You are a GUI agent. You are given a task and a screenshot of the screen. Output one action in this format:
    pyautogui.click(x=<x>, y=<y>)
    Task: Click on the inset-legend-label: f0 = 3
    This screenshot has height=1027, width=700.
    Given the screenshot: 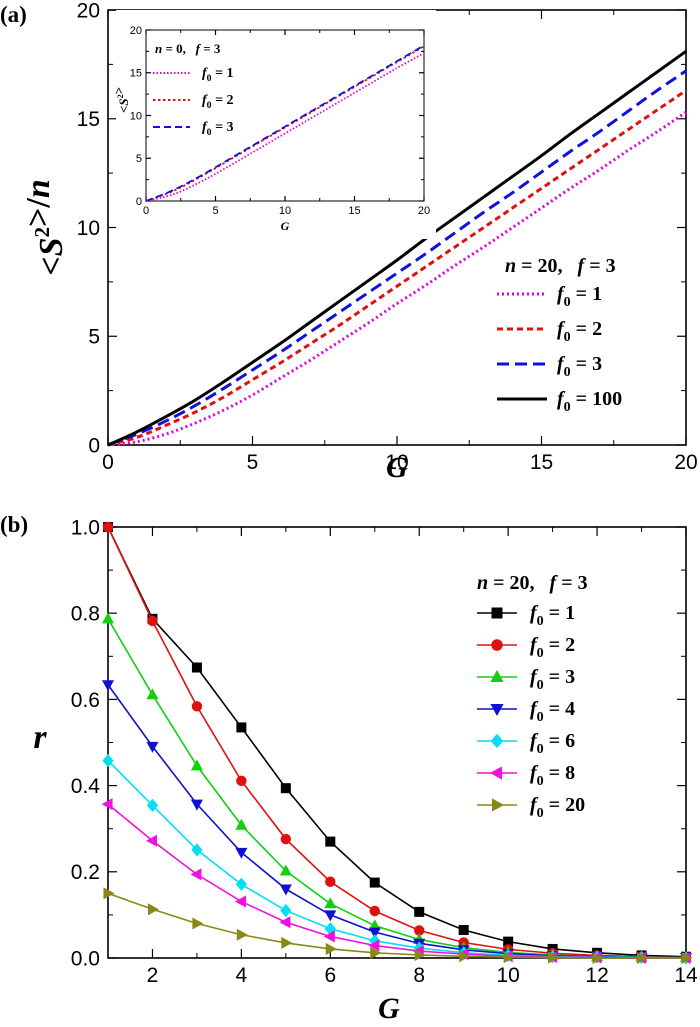 What is the action you would take?
    pyautogui.click(x=218, y=129)
    